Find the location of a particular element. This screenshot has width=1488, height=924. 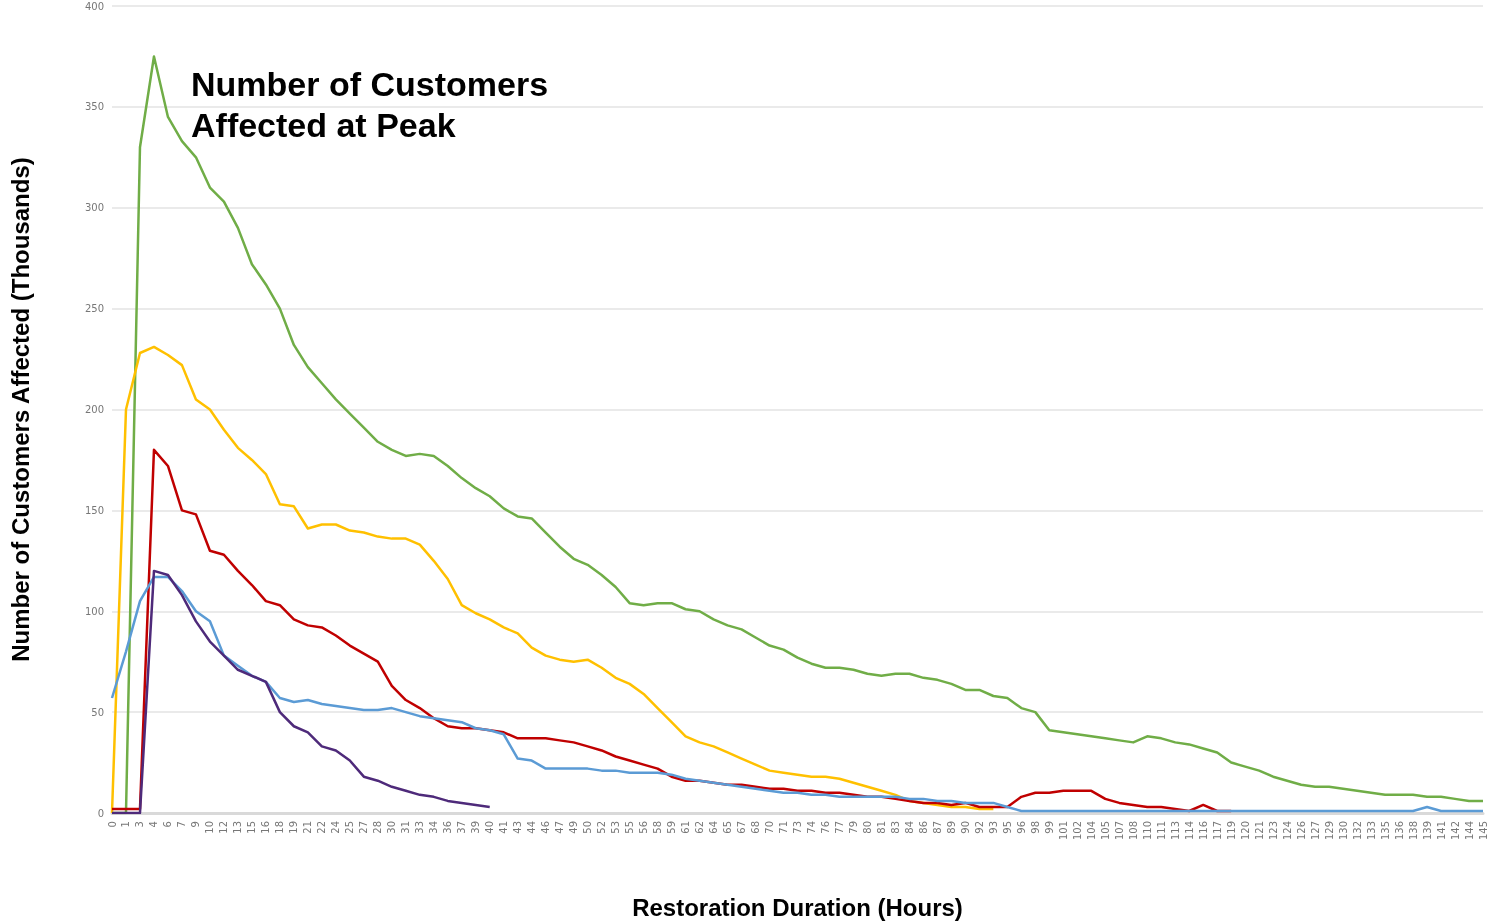

x-tick-label: 59 is located at coordinates (672, 827).